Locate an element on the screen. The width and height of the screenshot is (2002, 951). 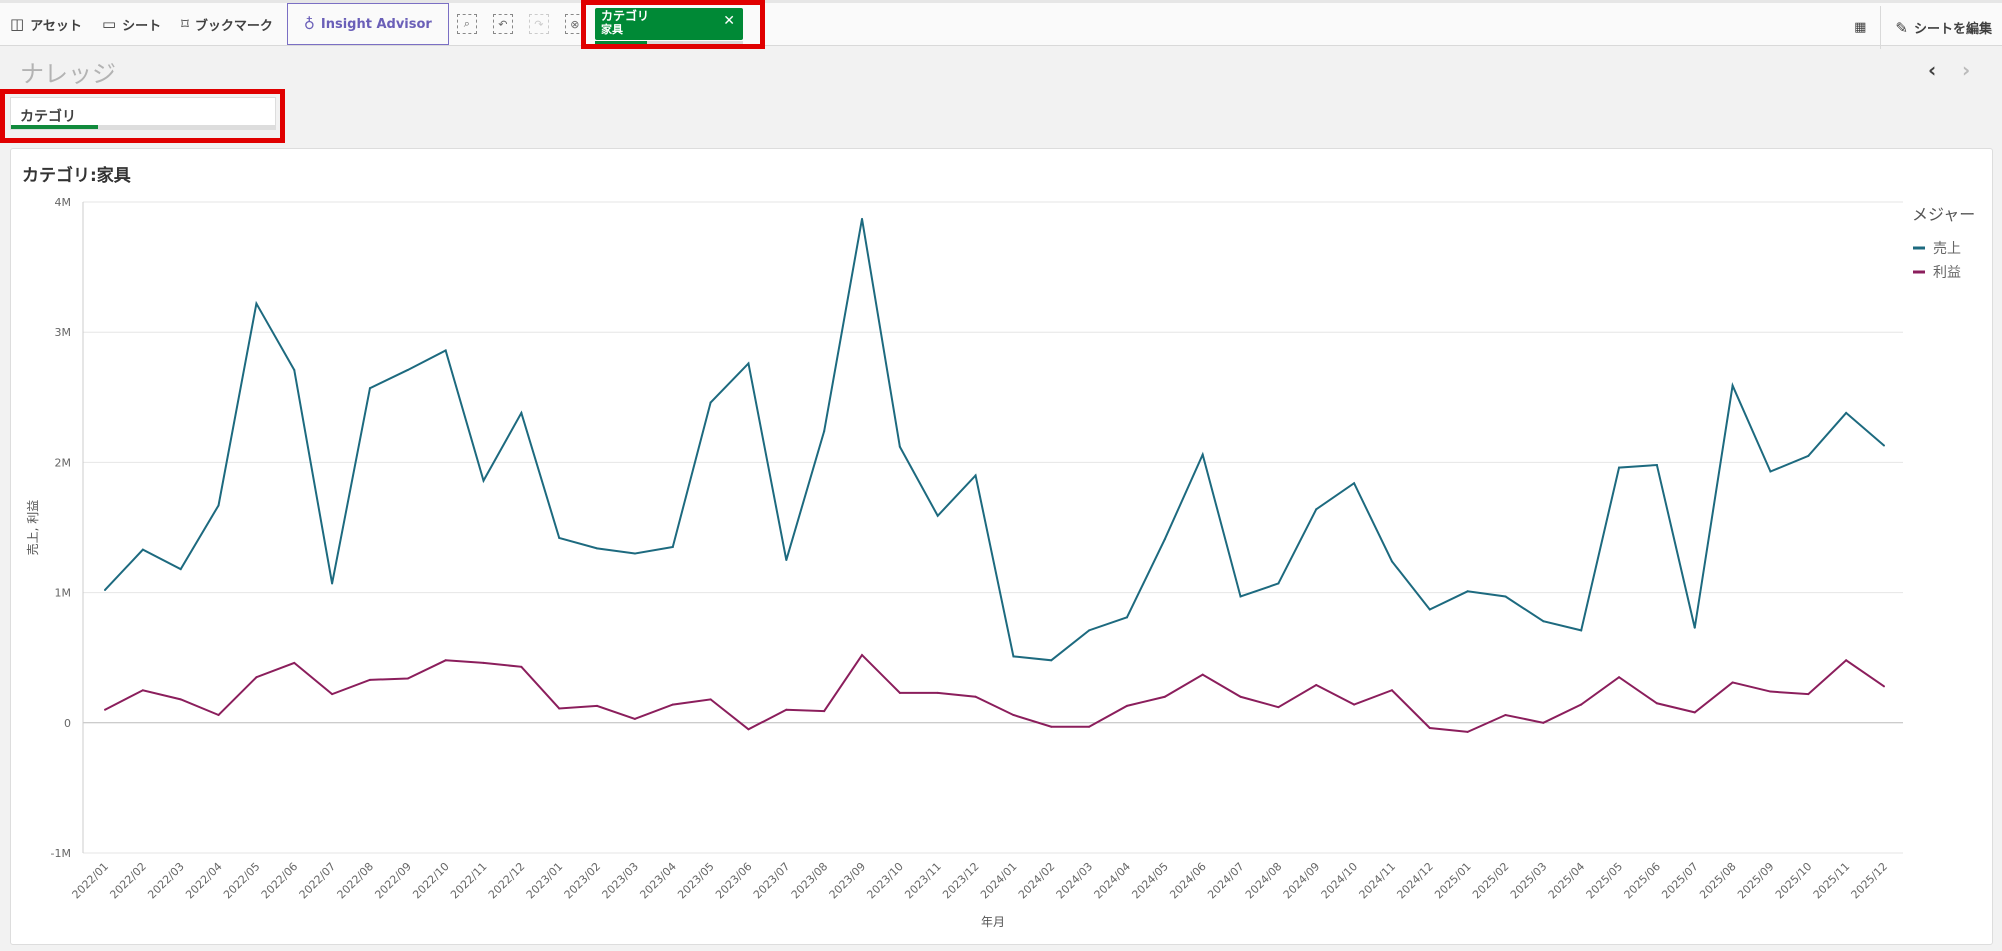
x-tick-label: 2025/06 is located at coordinates (1643, 881).